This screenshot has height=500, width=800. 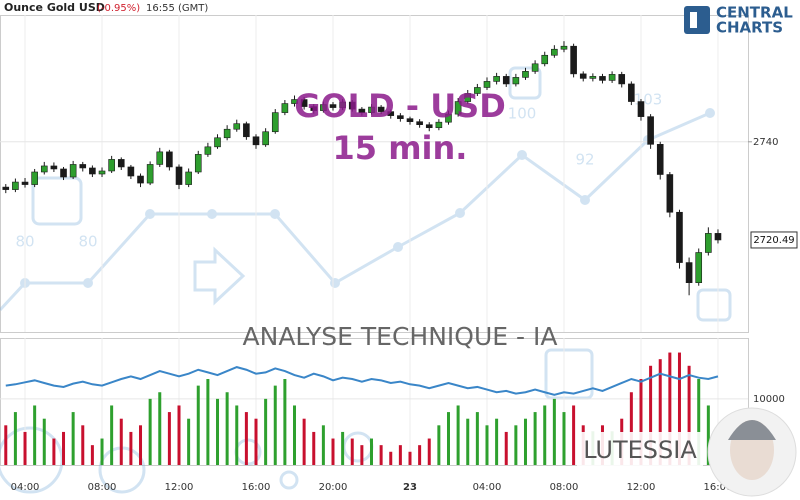 I want to click on score-label: 80, so click(x=87, y=242).